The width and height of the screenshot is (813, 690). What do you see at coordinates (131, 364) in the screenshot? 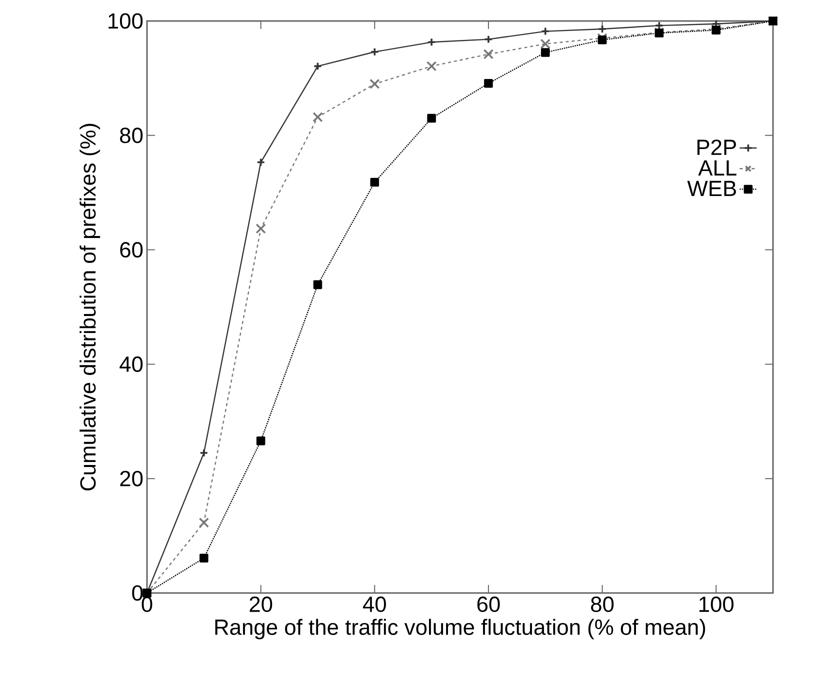
I see `y-tick-label: 40` at bounding box center [131, 364].